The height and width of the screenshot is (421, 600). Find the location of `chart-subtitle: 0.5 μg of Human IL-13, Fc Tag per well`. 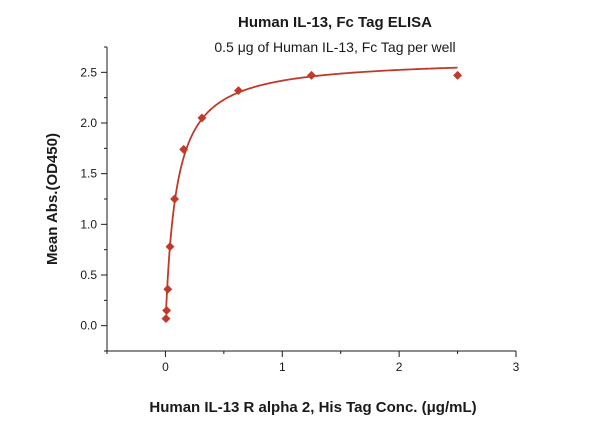

chart-subtitle: 0.5 μg of Human IL-13, Fc Tag per well is located at coordinates (334, 47).